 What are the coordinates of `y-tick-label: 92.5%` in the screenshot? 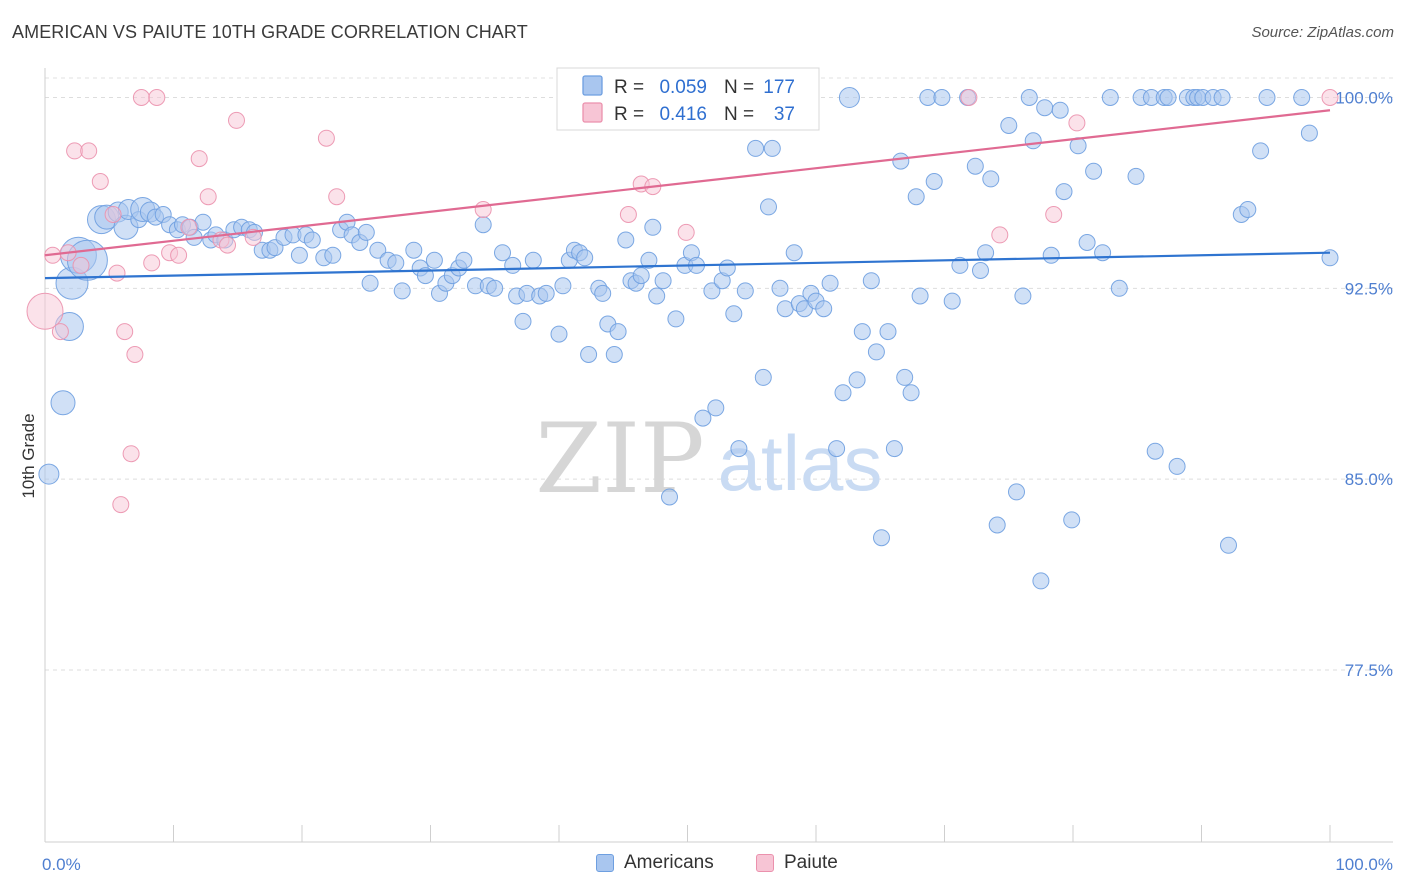 It's located at (1369, 288).